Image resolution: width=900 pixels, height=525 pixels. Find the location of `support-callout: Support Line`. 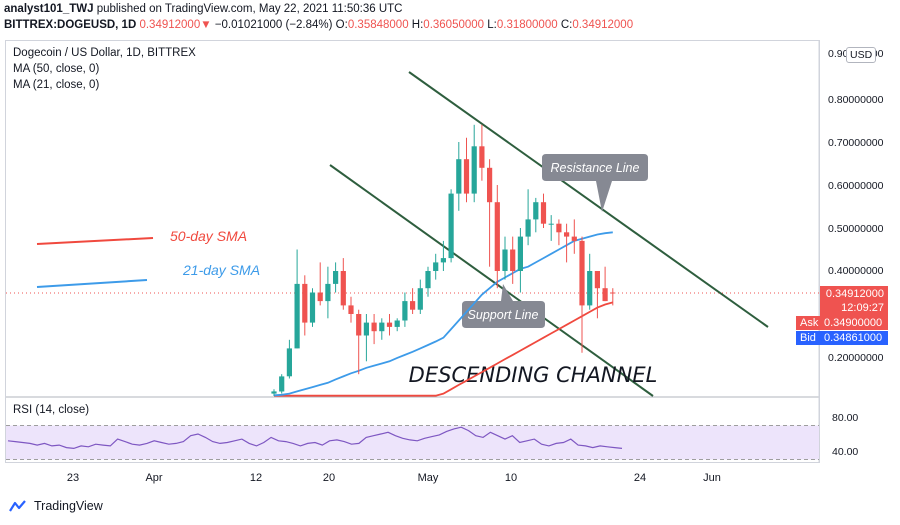

support-callout: Support Line is located at coordinates (503, 306).